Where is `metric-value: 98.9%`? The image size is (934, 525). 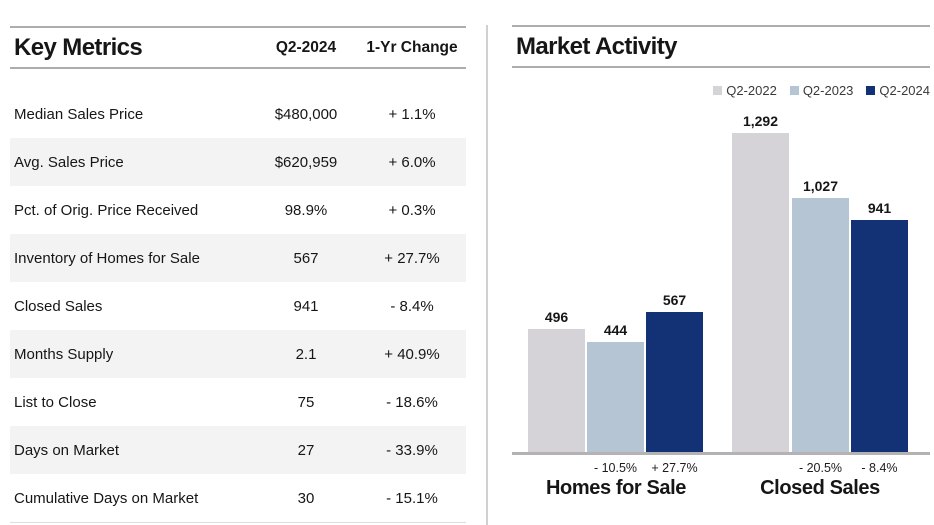
metric-value: 98.9% is located at coordinates (306, 210).